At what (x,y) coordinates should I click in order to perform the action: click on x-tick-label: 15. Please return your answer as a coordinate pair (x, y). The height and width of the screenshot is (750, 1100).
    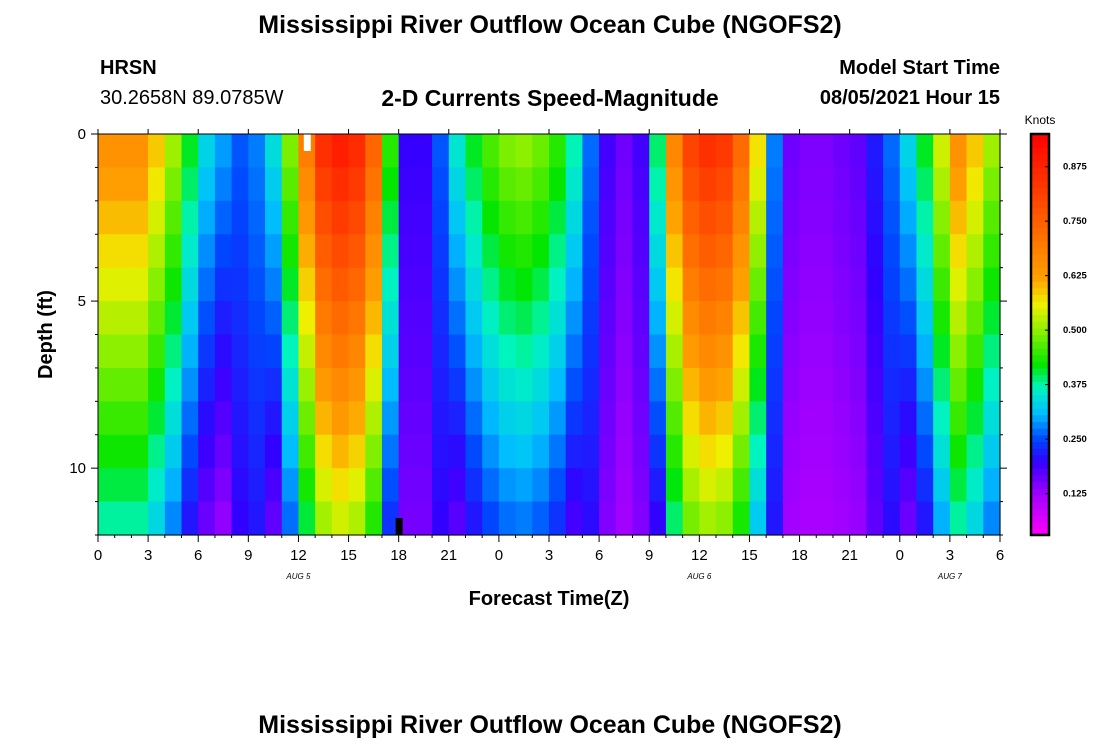
    Looking at the image, I should click on (348, 555).